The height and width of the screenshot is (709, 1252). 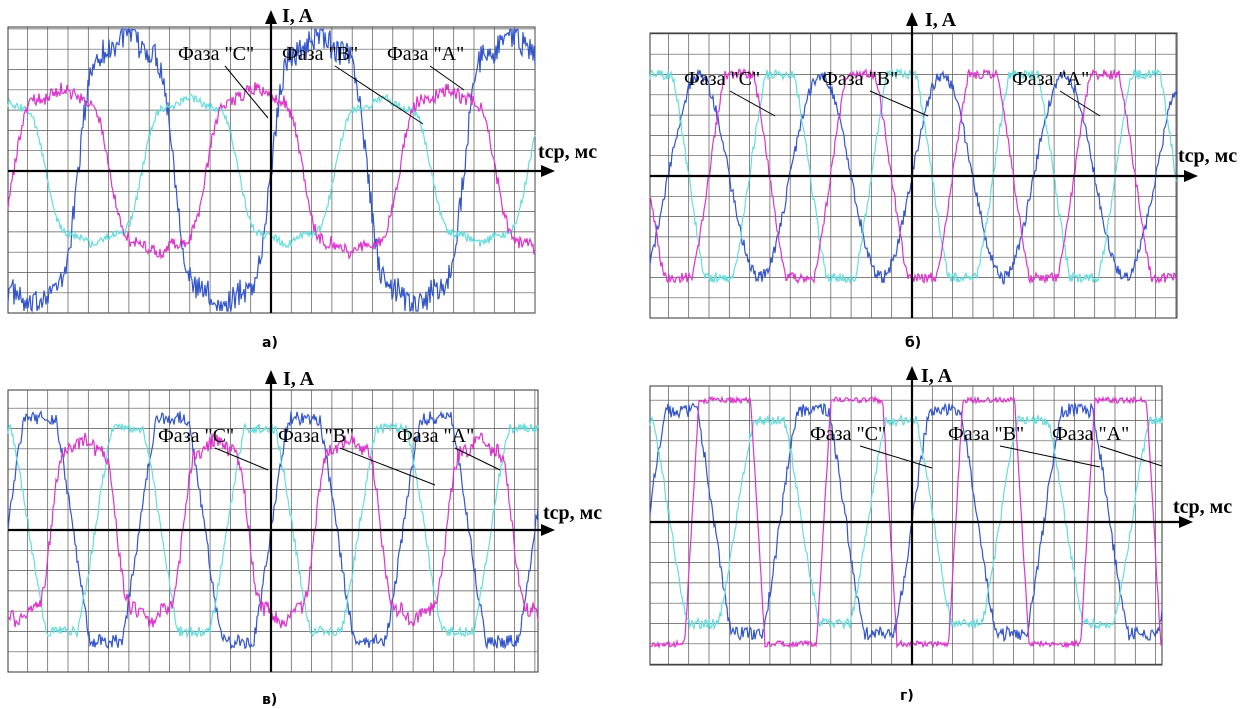 What do you see at coordinates (1050, 79) in the screenshot?
I see `annotation-phase-a-b: Фаза "A"` at bounding box center [1050, 79].